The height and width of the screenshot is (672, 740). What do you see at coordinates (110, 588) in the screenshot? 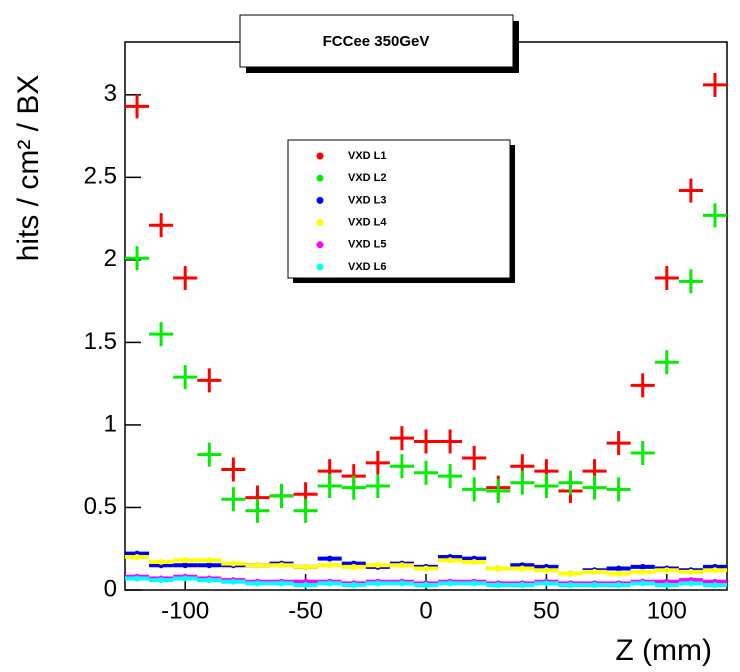
I see `y-tick-label: 0` at bounding box center [110, 588].